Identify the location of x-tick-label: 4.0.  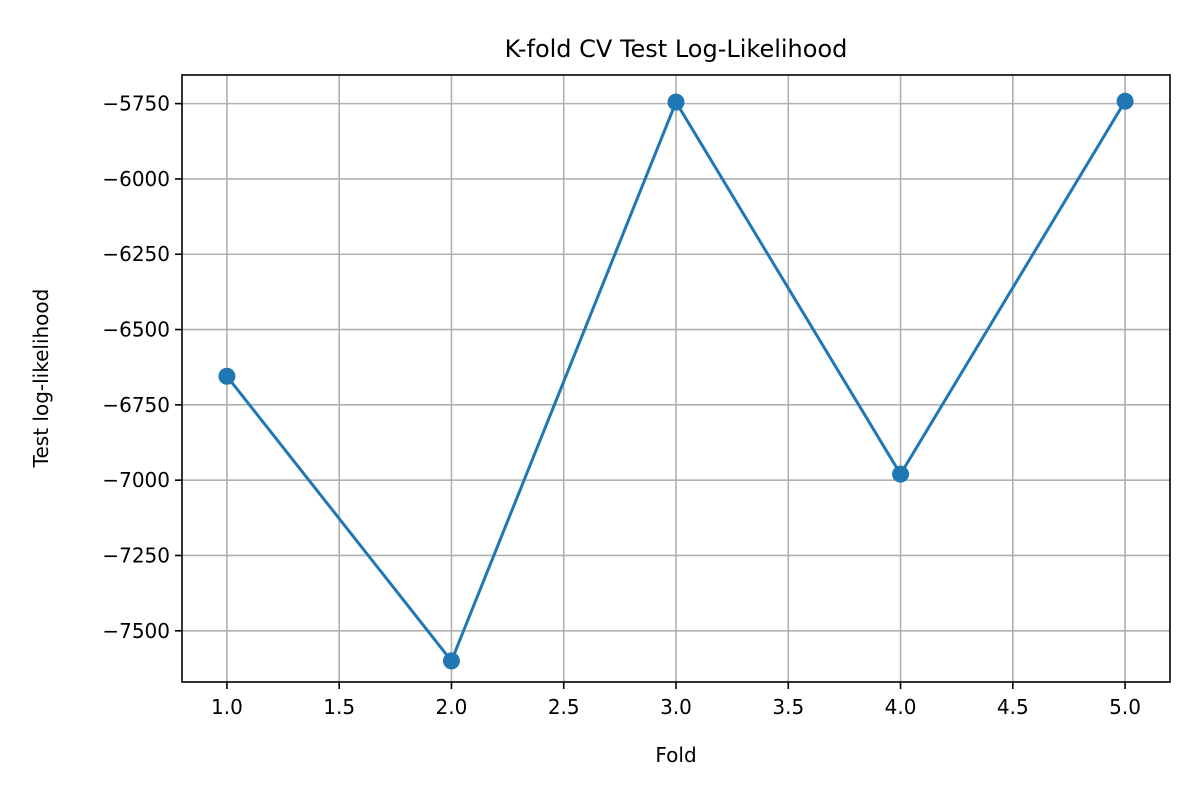
(901, 707).